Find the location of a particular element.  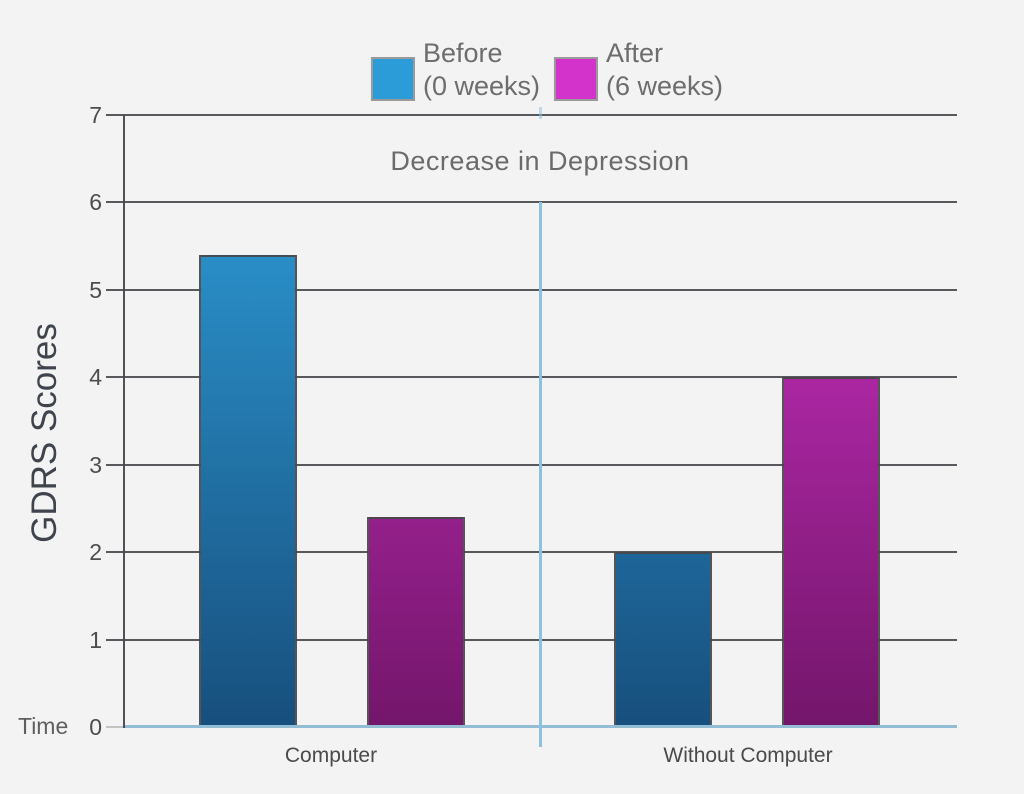

x-axis-title: Time is located at coordinates (43, 726).